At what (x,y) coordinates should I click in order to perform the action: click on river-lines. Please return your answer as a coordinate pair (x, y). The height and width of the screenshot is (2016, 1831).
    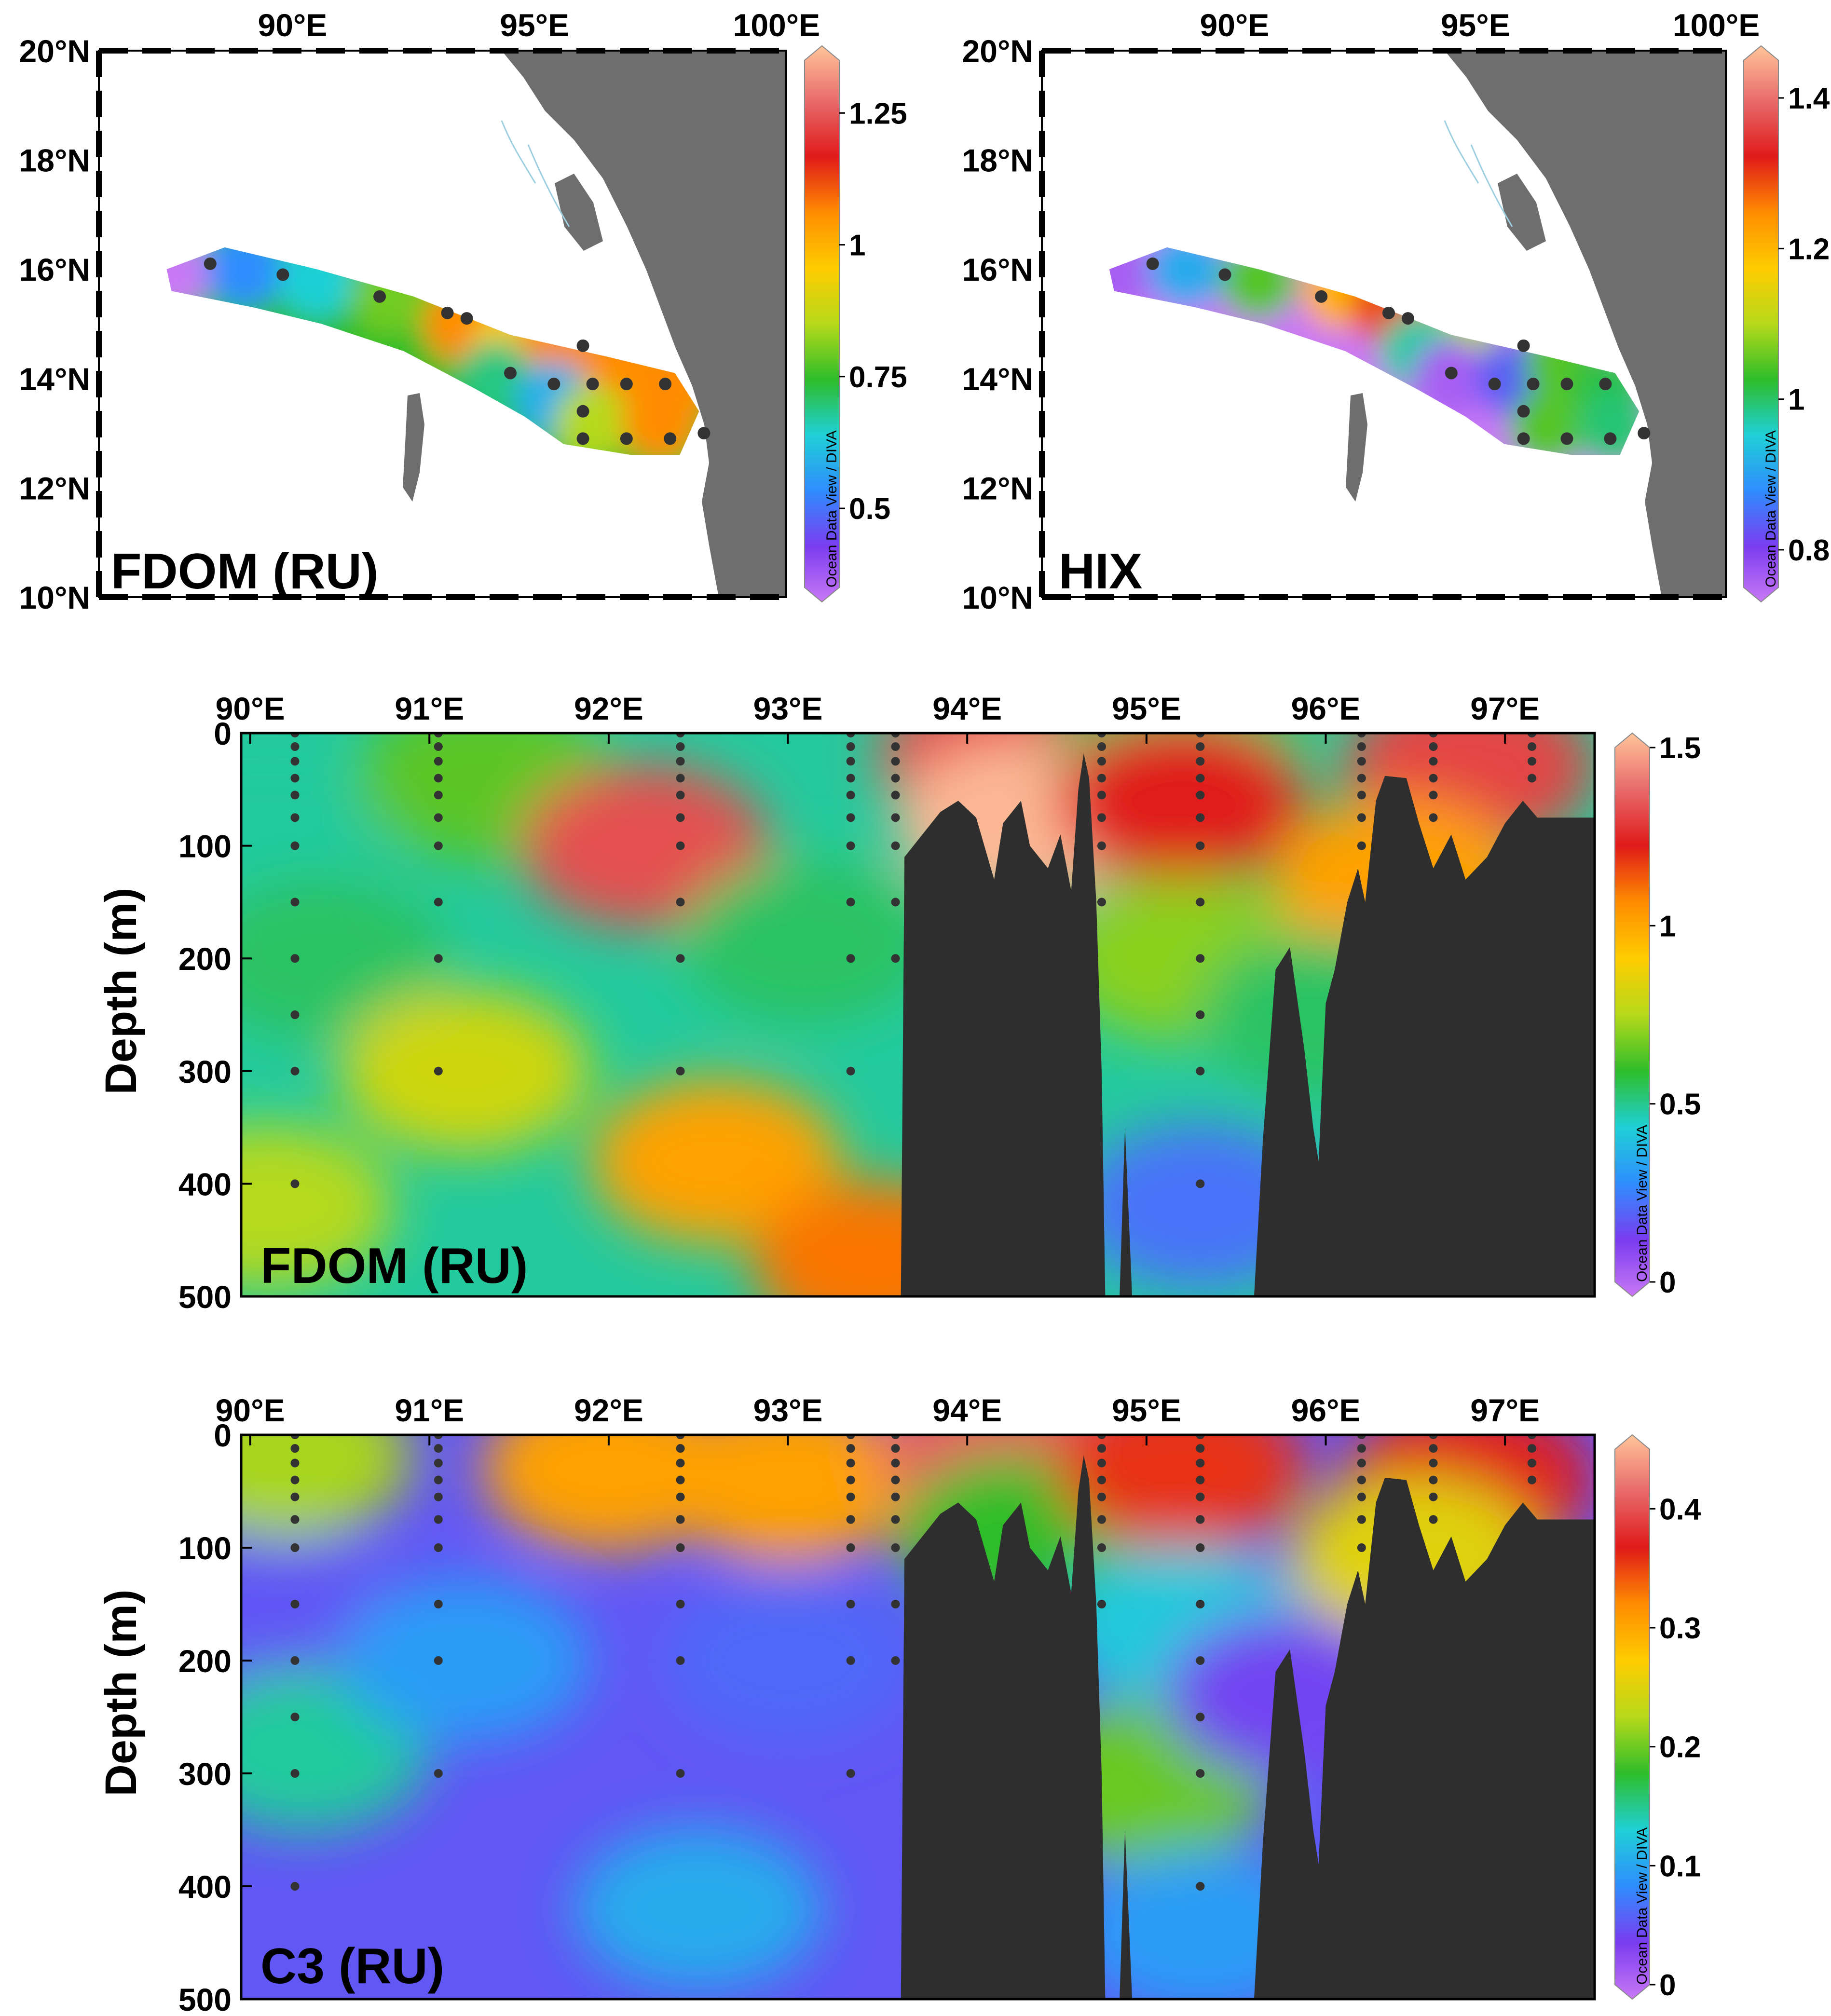
    Looking at the image, I should click on (535, 173).